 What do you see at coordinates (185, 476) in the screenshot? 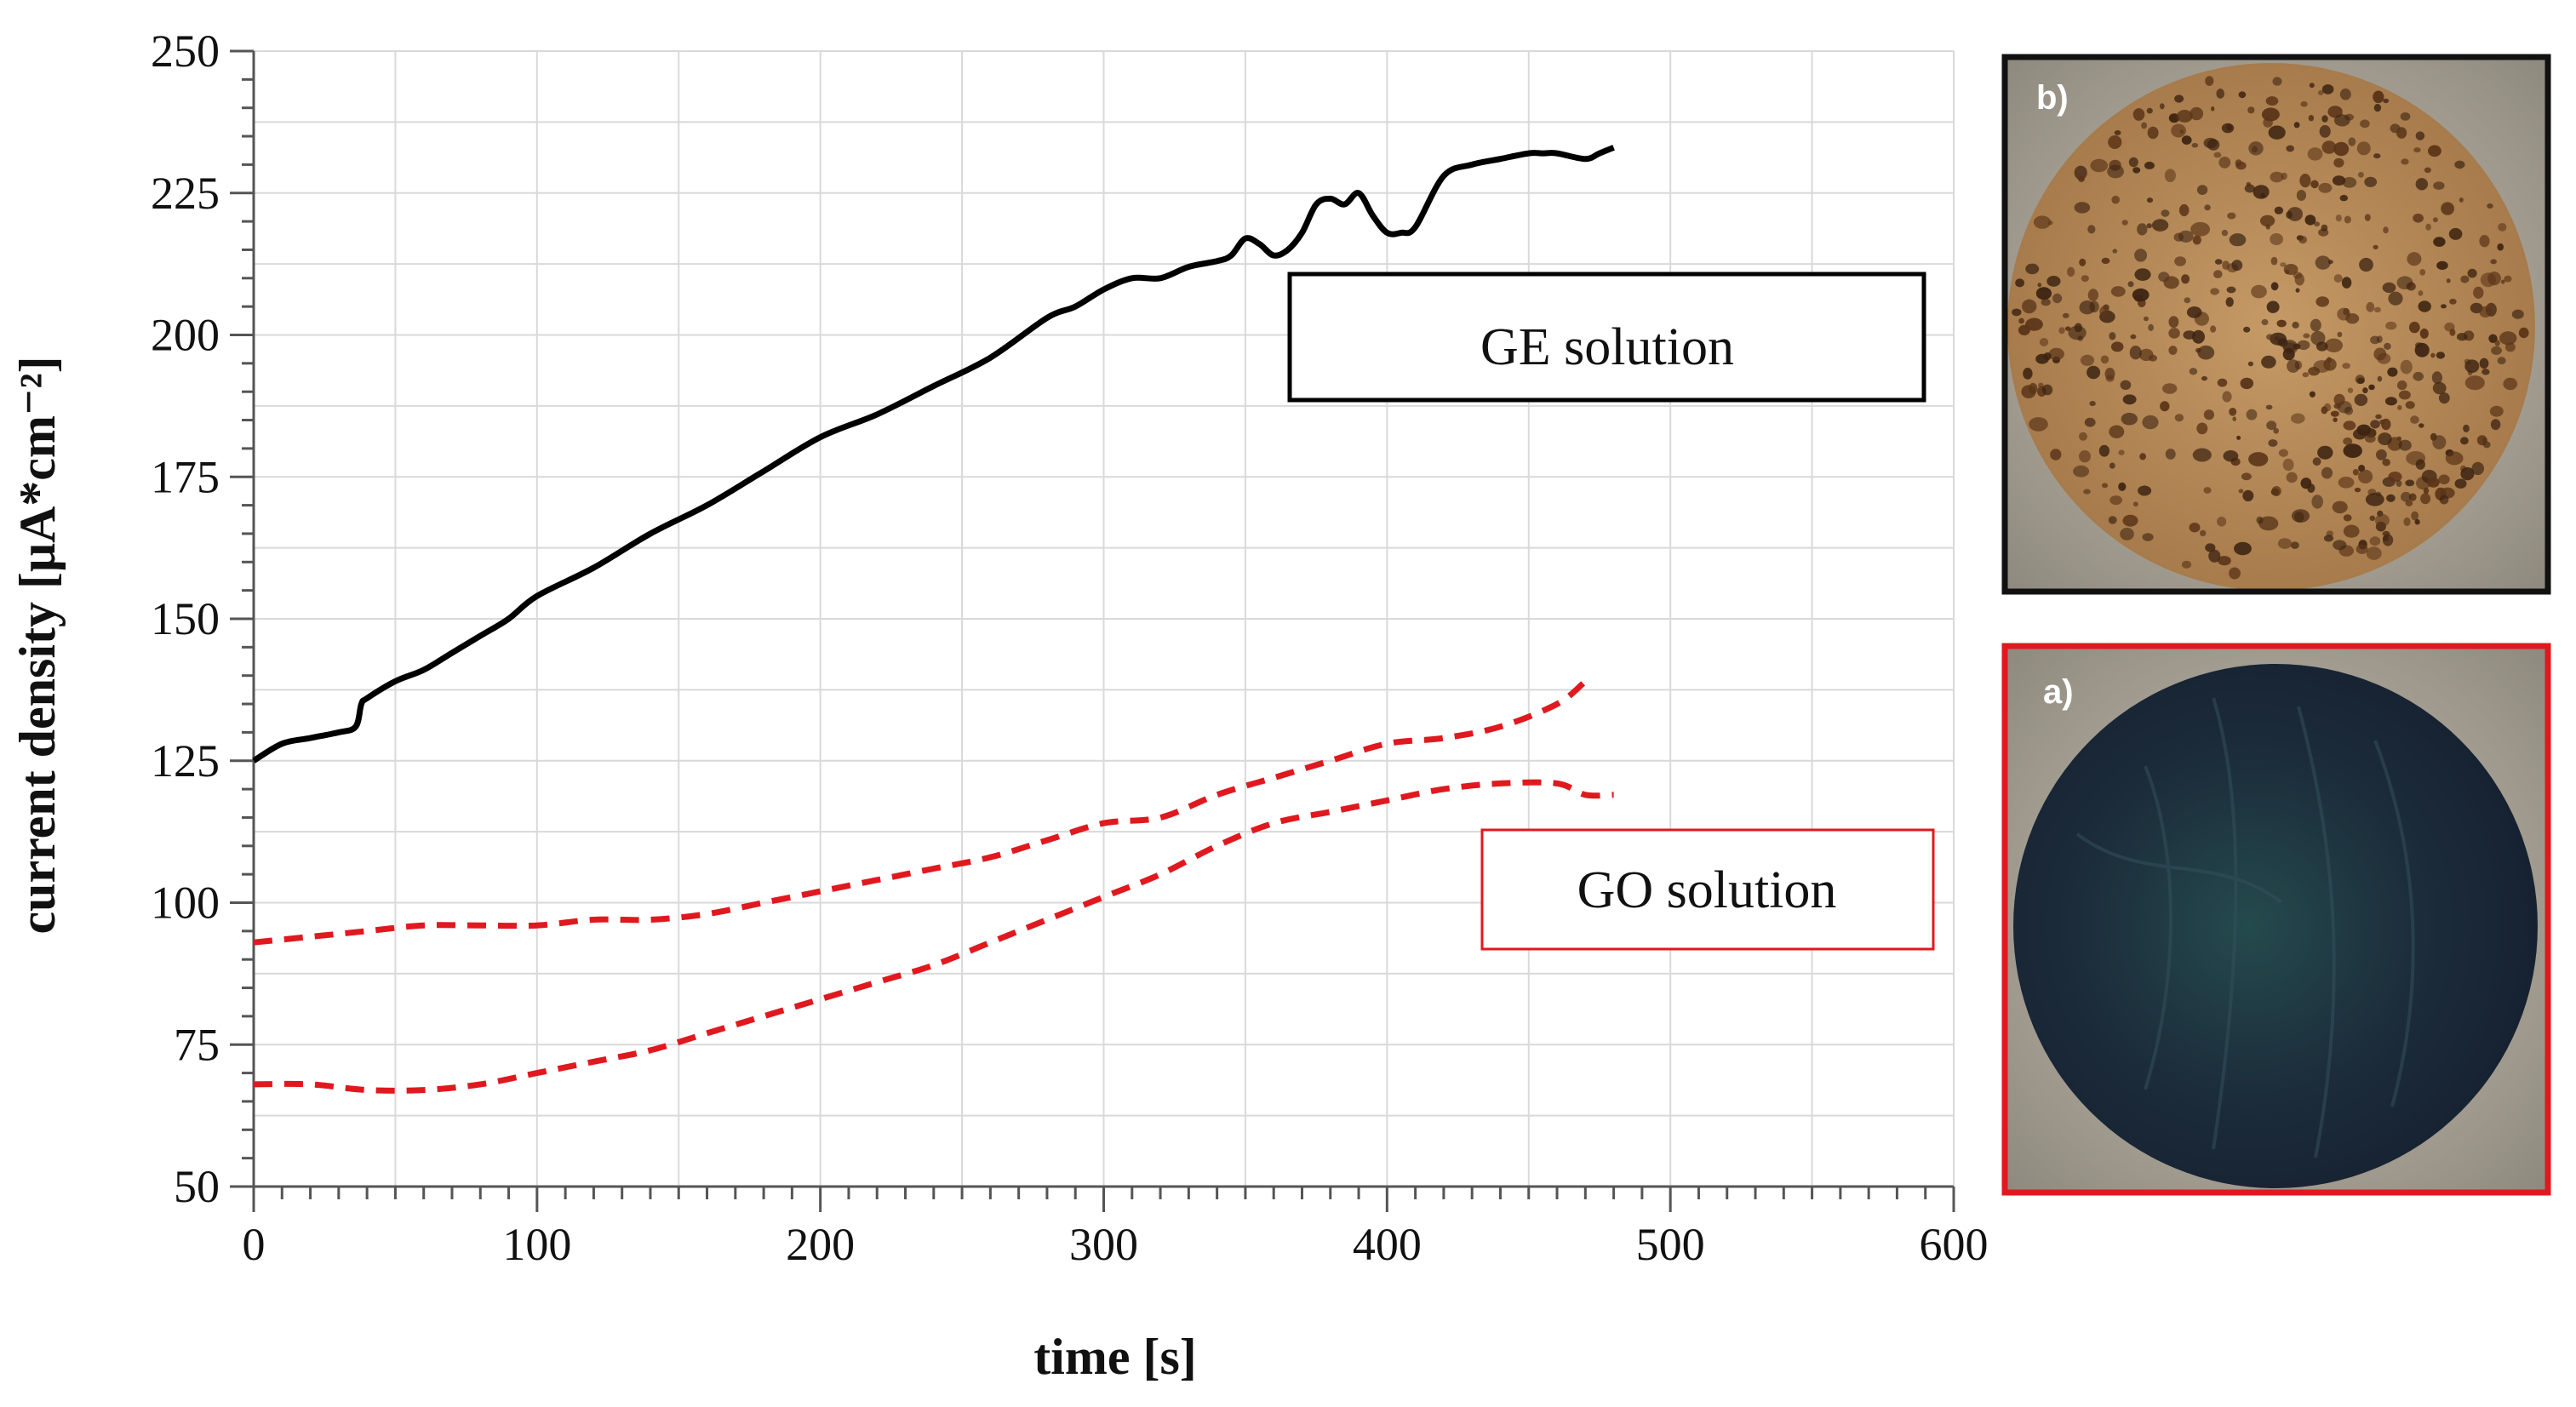
I see `y-tick-label: 175` at bounding box center [185, 476].